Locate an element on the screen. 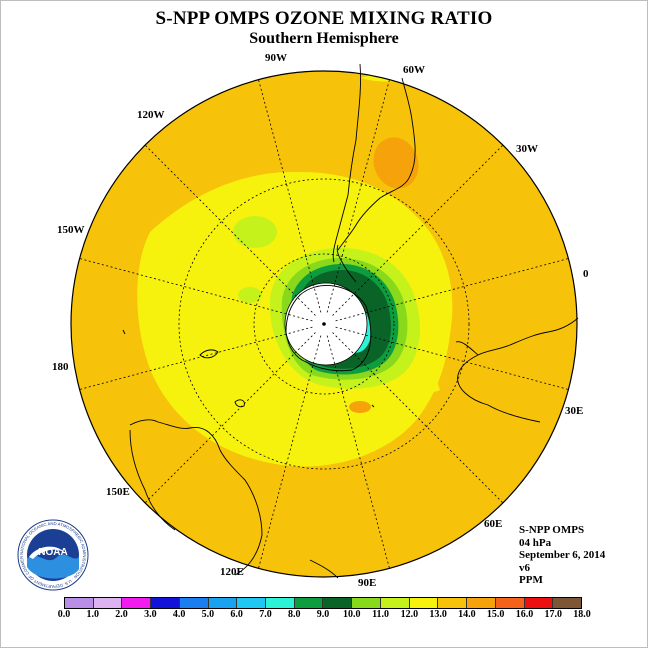 The image size is (648, 648). info-date: September 6, 2014 is located at coordinates (562, 555).